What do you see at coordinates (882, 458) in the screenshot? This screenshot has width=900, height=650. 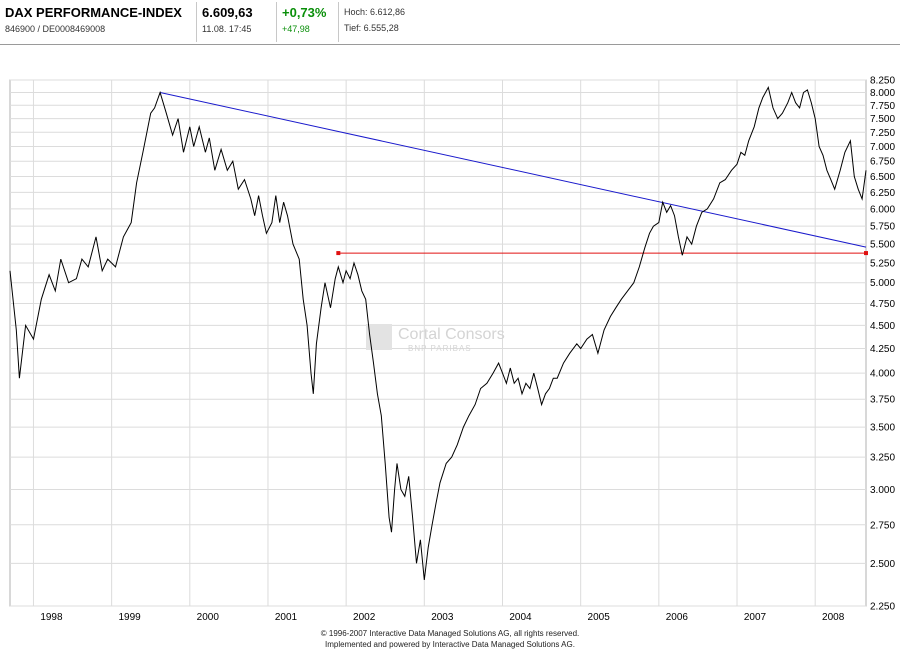 I see `y-tick-label: 3.250` at bounding box center [882, 458].